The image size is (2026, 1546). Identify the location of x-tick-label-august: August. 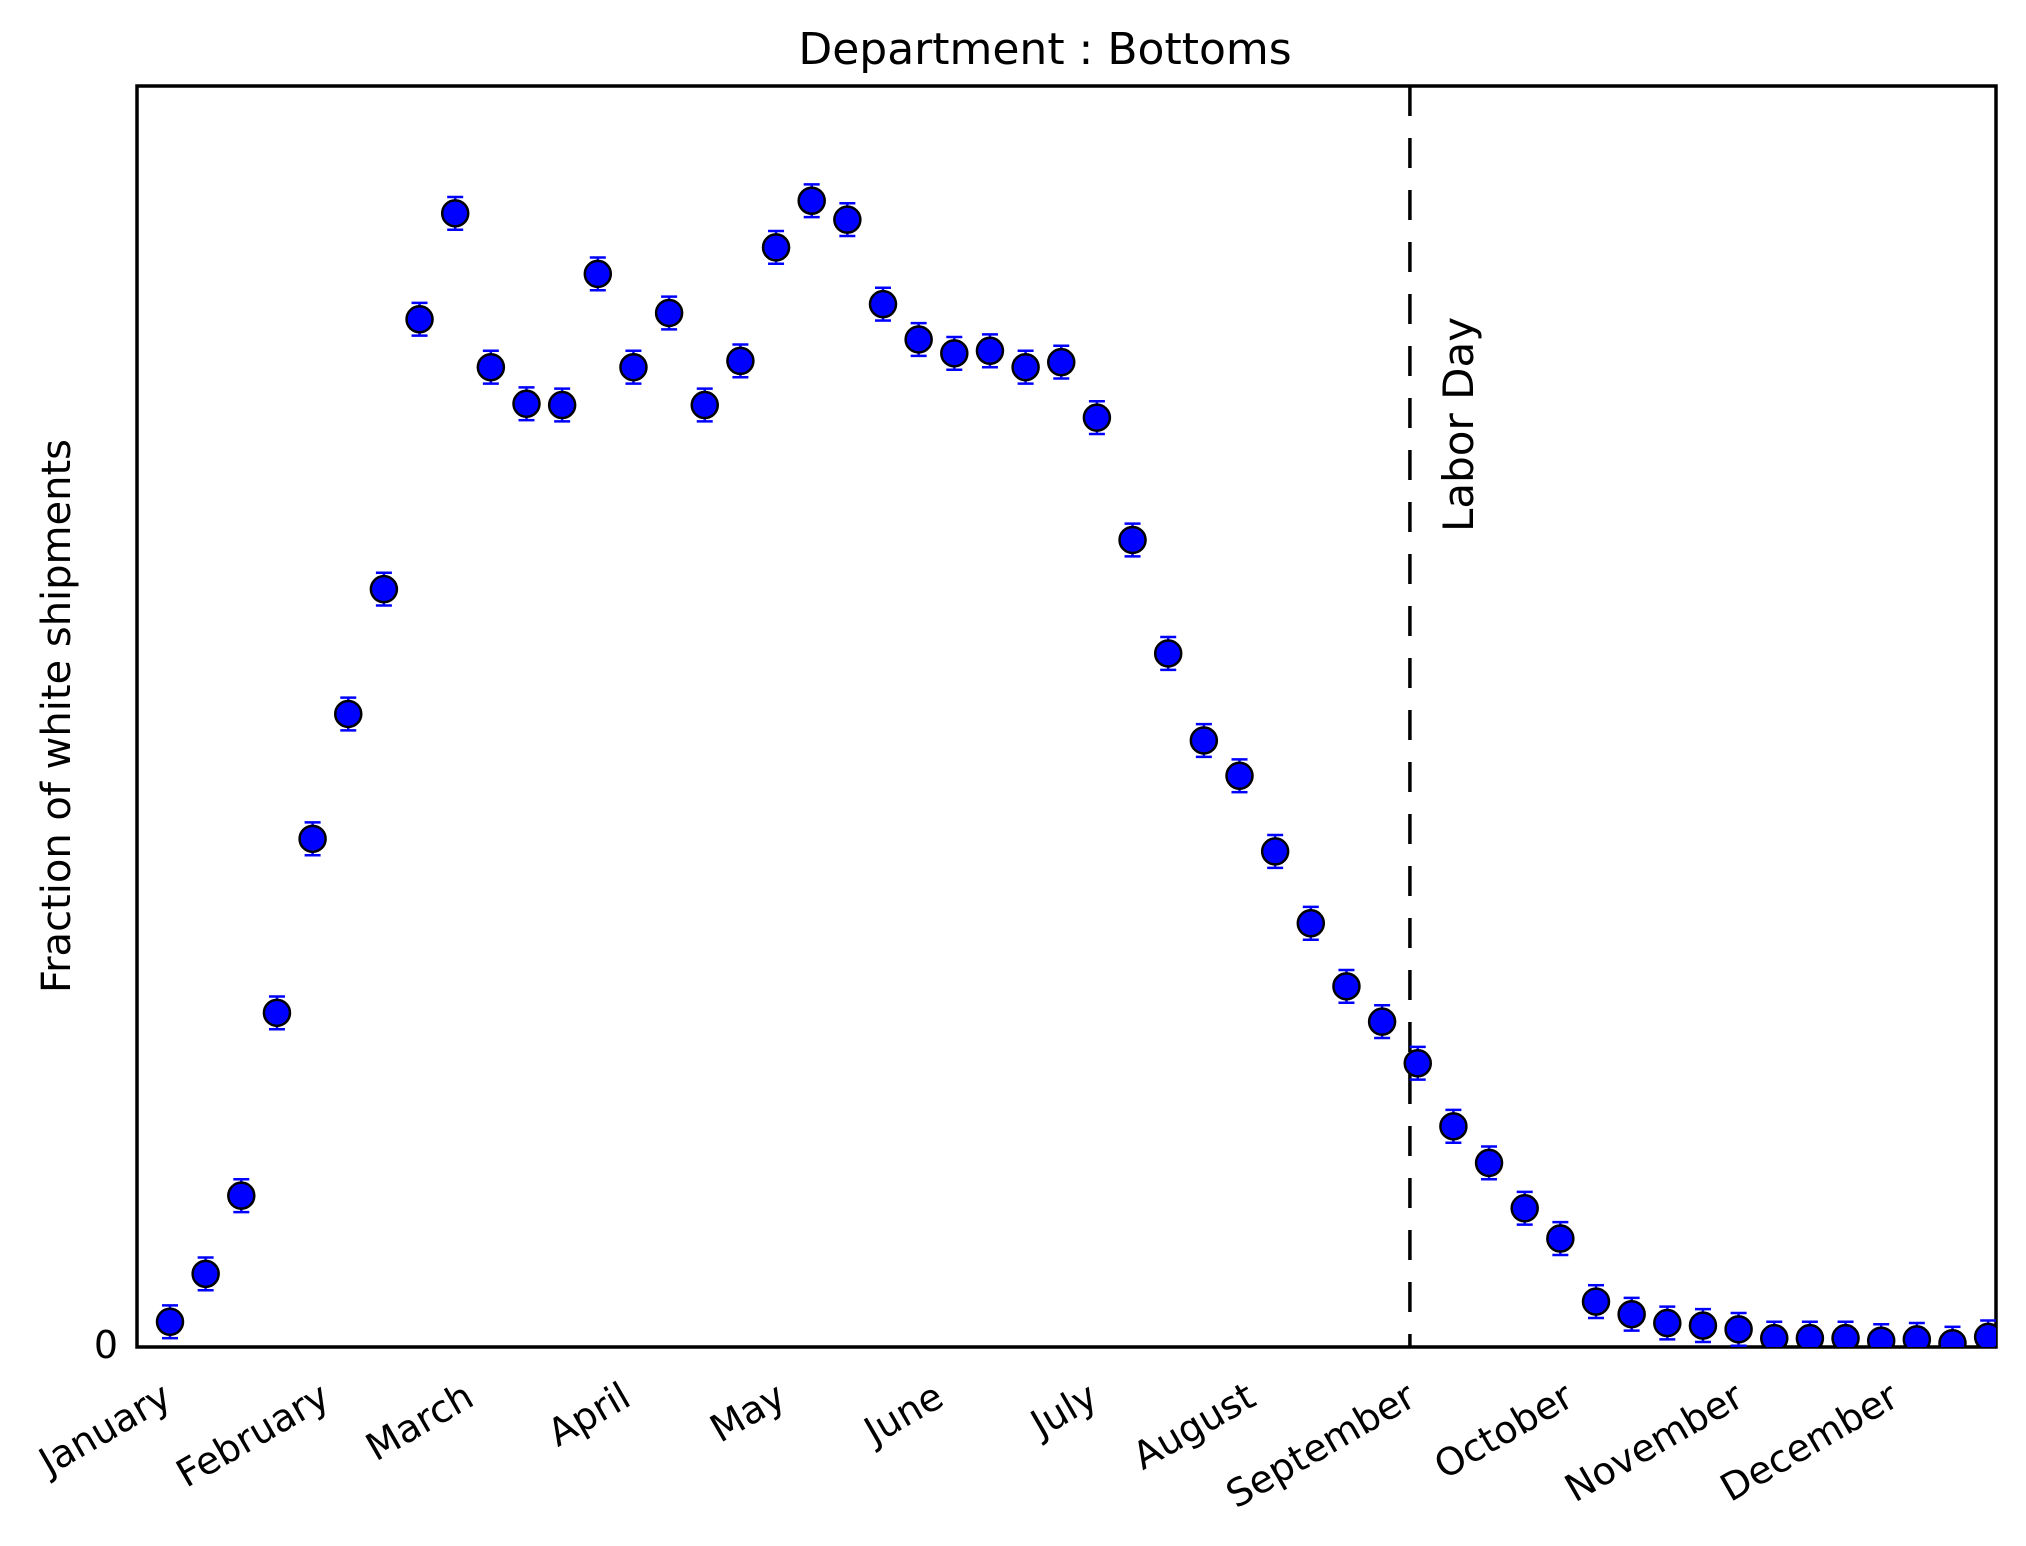
(1193, 1426).